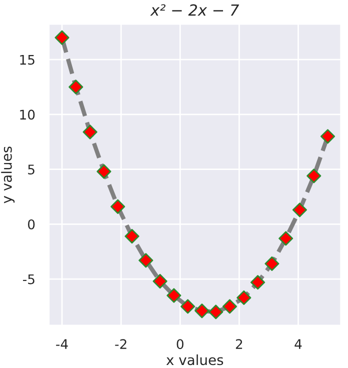 This screenshot has height=368, width=348. Describe the element at coordinates (120, 344) in the screenshot. I see `x-tick-label: -2` at that location.